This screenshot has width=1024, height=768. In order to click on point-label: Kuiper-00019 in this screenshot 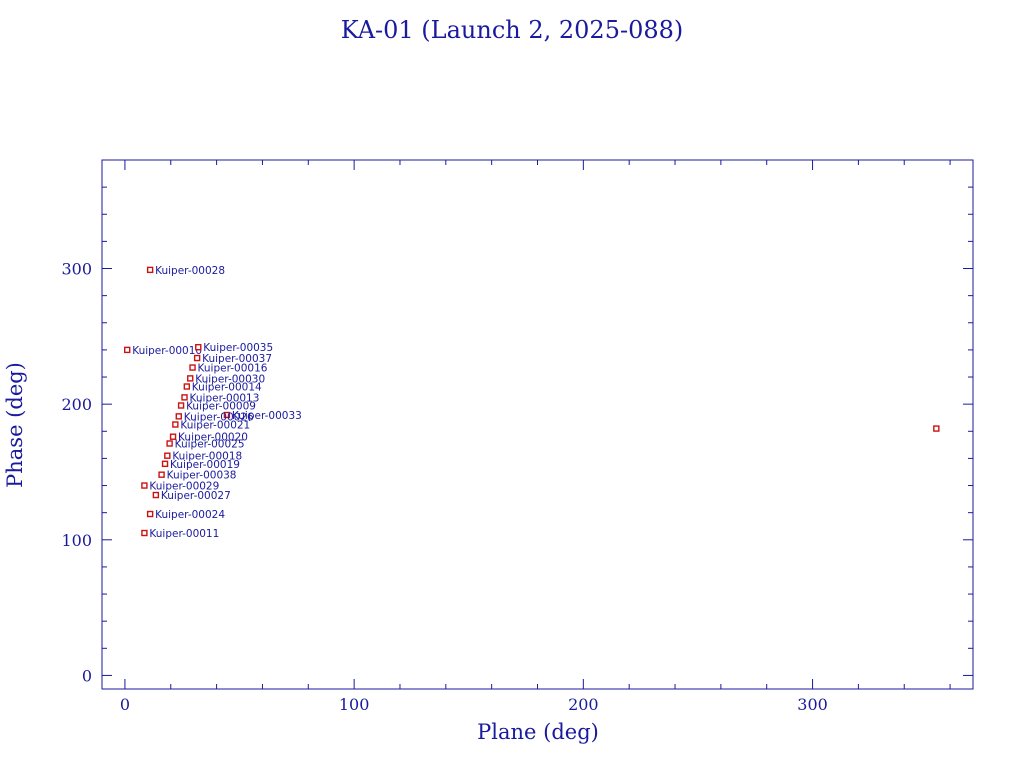, I will do `click(205, 465)`.